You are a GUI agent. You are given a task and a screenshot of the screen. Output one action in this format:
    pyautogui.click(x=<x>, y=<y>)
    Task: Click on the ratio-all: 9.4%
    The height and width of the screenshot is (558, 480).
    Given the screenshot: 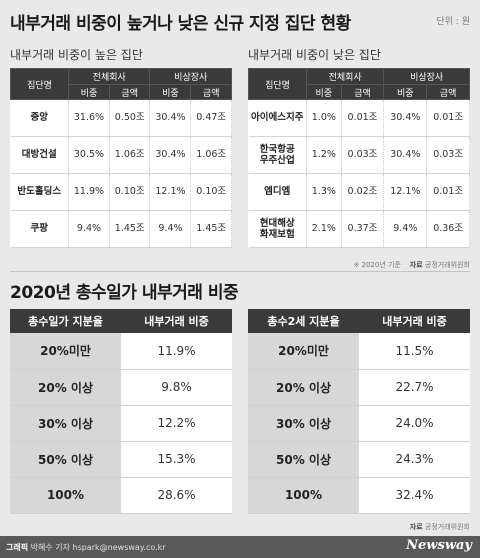 What is the action you would take?
    pyautogui.click(x=89, y=229)
    